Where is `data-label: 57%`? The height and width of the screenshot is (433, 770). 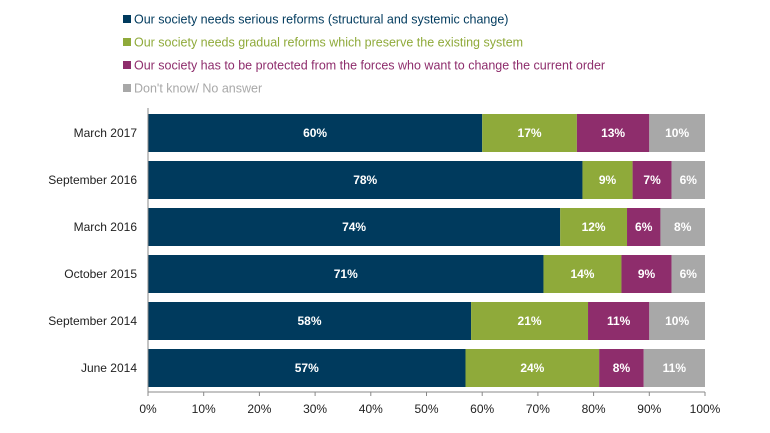 data-label: 57% is located at coordinates (307, 368).